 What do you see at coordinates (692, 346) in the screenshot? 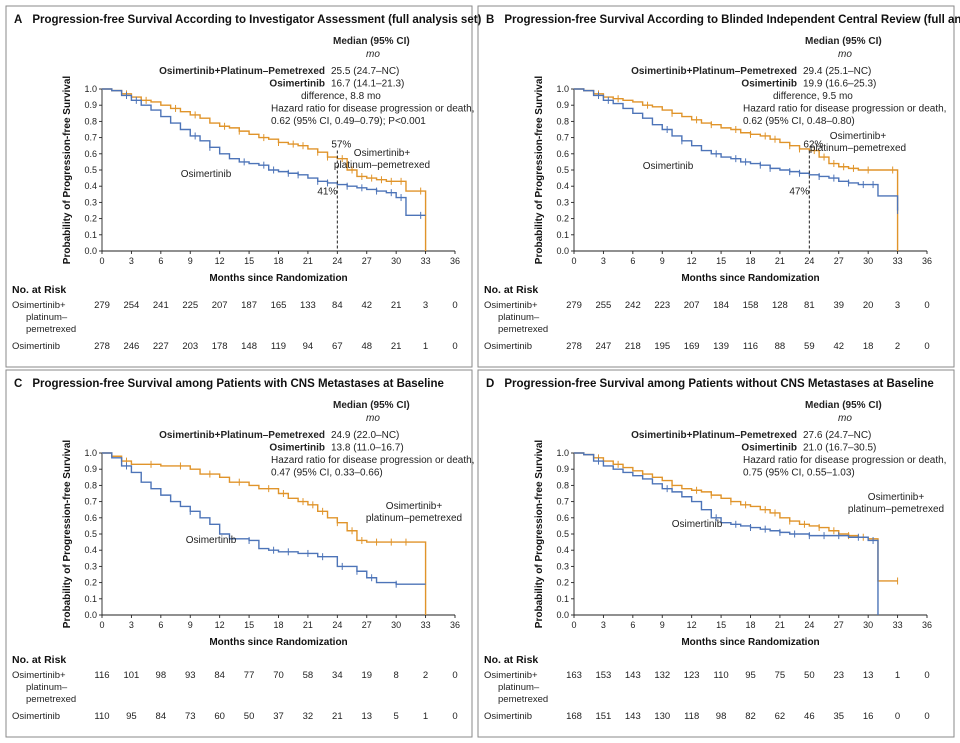
I see `risk-value: 169` at bounding box center [692, 346].